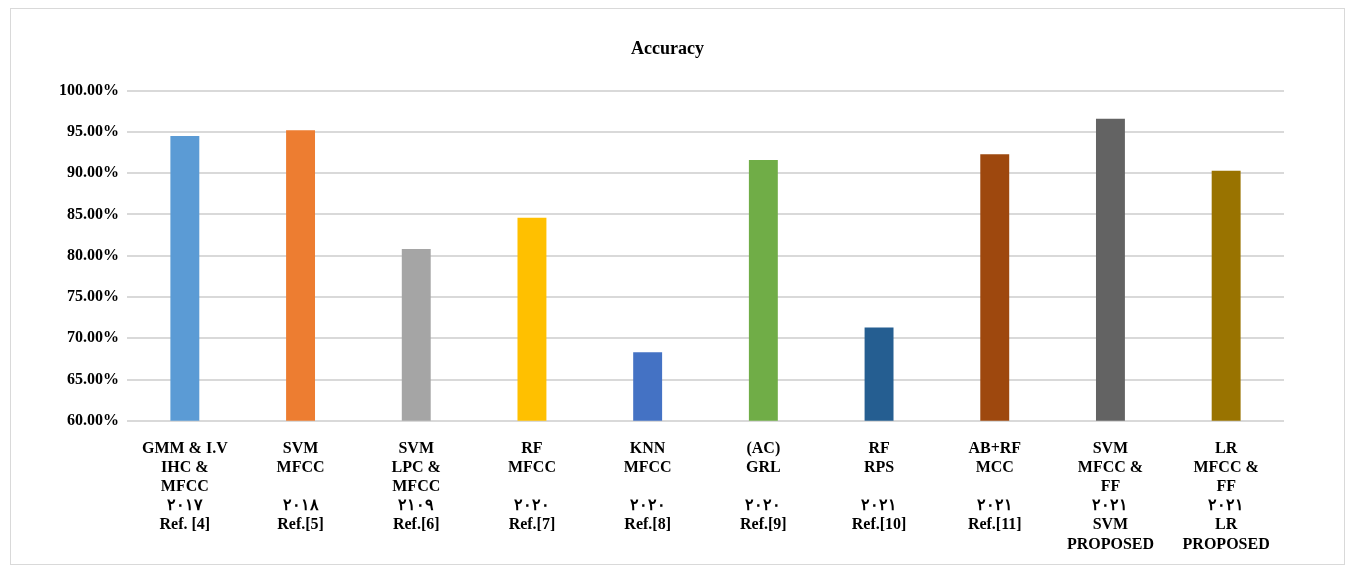 This screenshot has width=1353, height=567. What do you see at coordinates (93, 172) in the screenshot?
I see `y-tick-label: 90.00%` at bounding box center [93, 172].